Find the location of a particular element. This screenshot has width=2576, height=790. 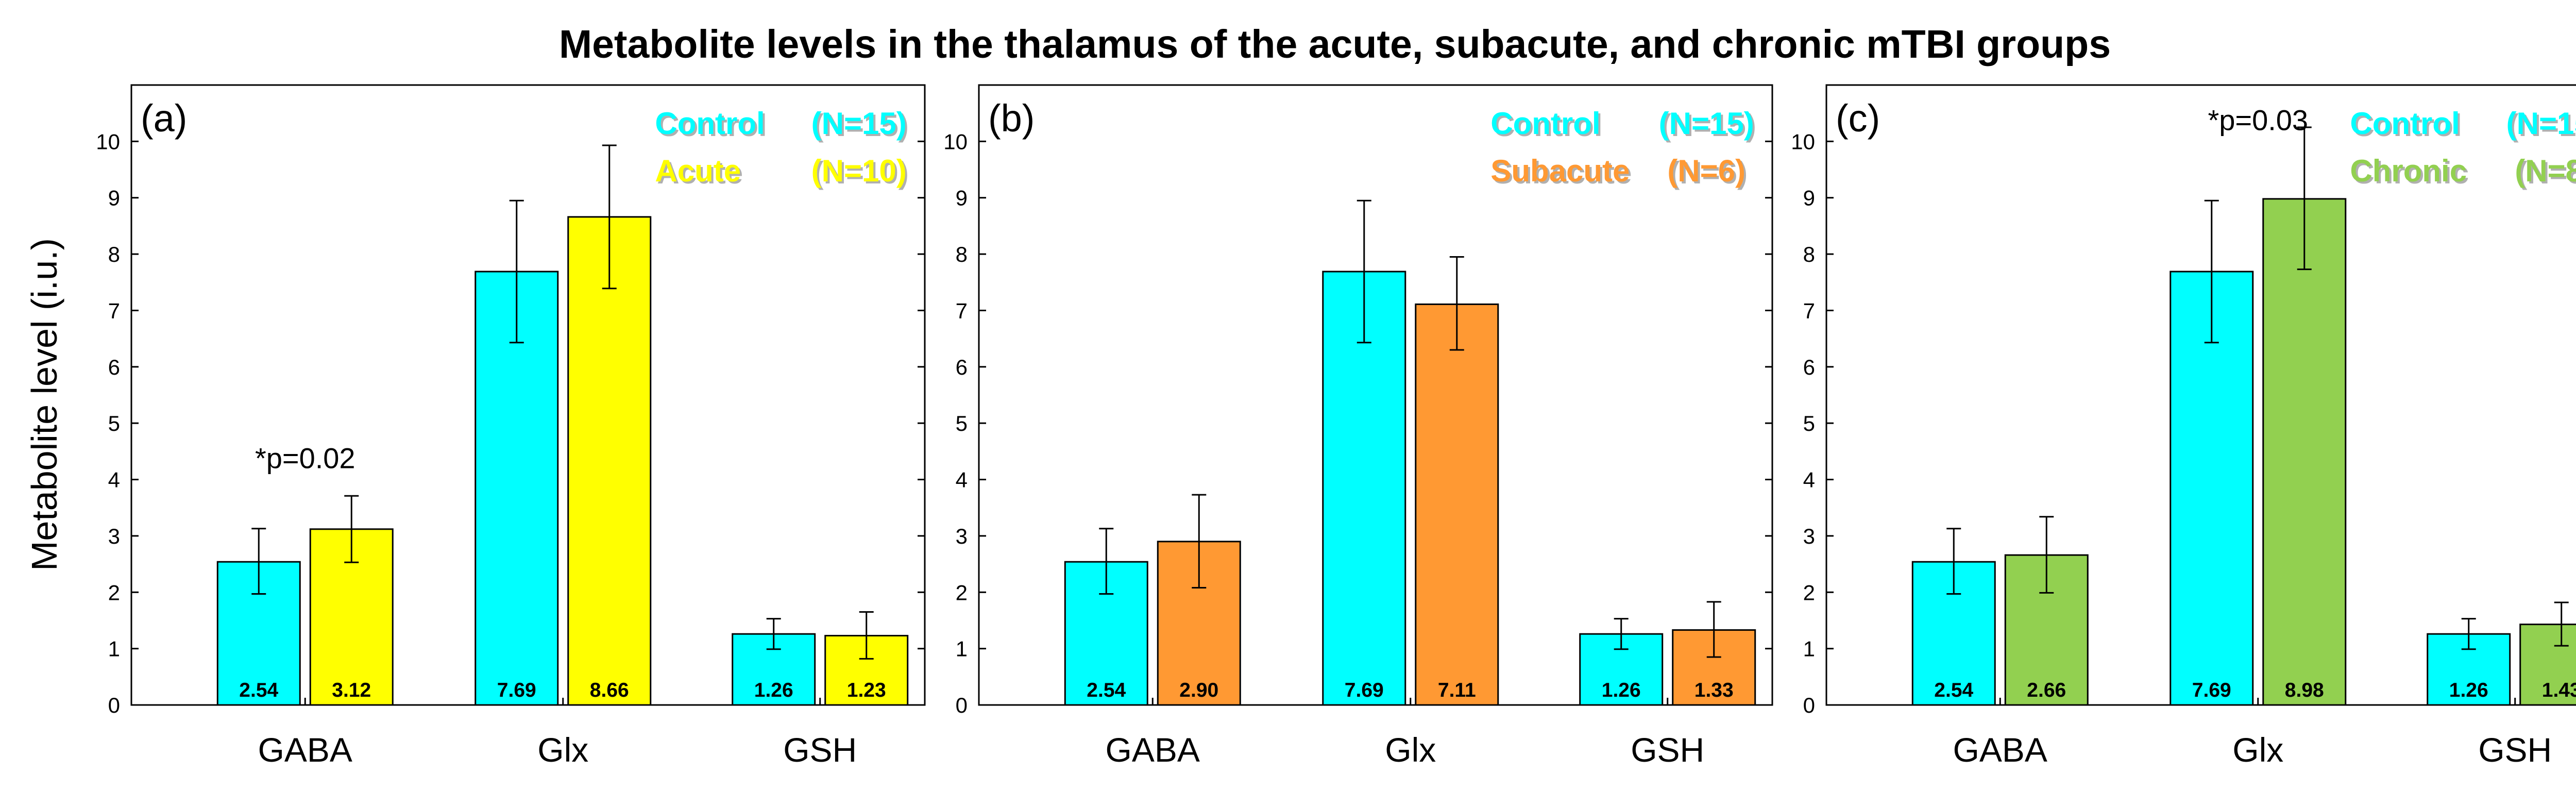

legend-shadow: (N=8) is located at coordinates (2546, 173).